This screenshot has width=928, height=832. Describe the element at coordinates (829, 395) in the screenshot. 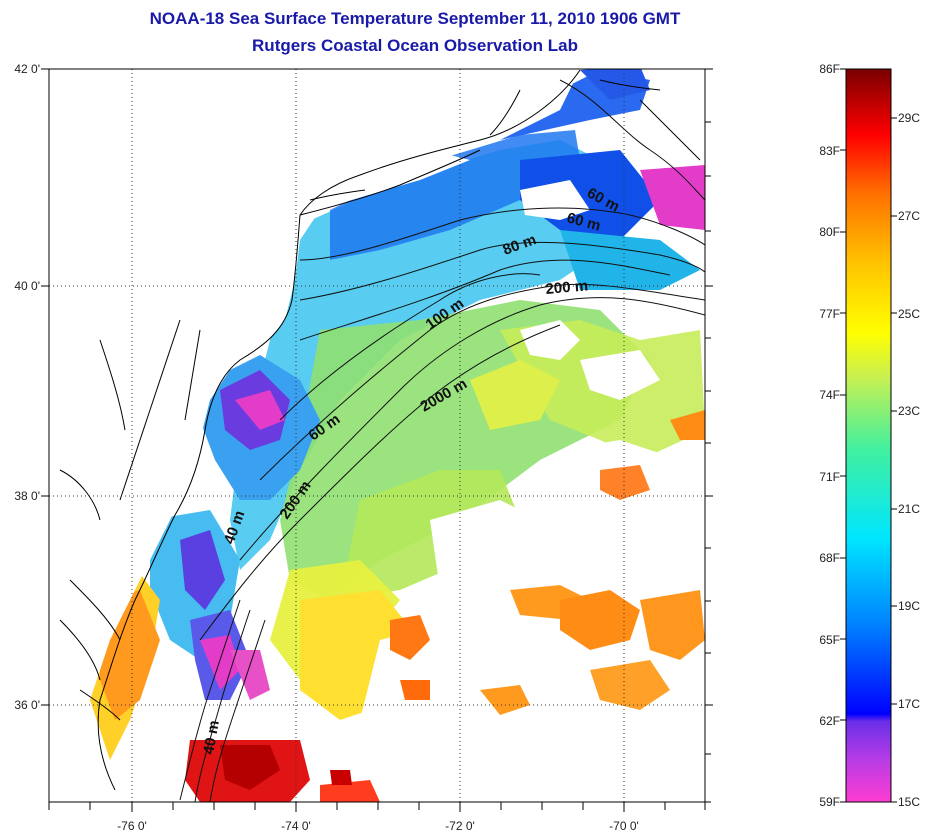

I see `colorbar-f-label: 74F` at that location.